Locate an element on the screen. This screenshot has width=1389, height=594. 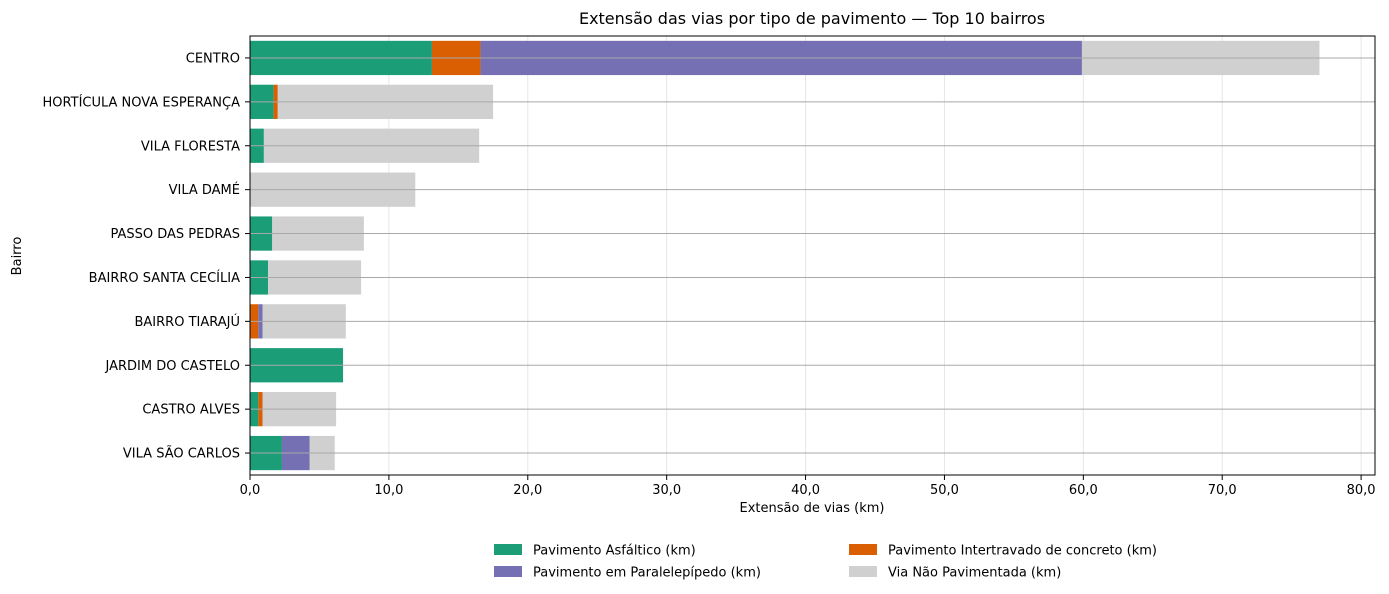
x-tick-label: 70,0 is located at coordinates (1222, 490).